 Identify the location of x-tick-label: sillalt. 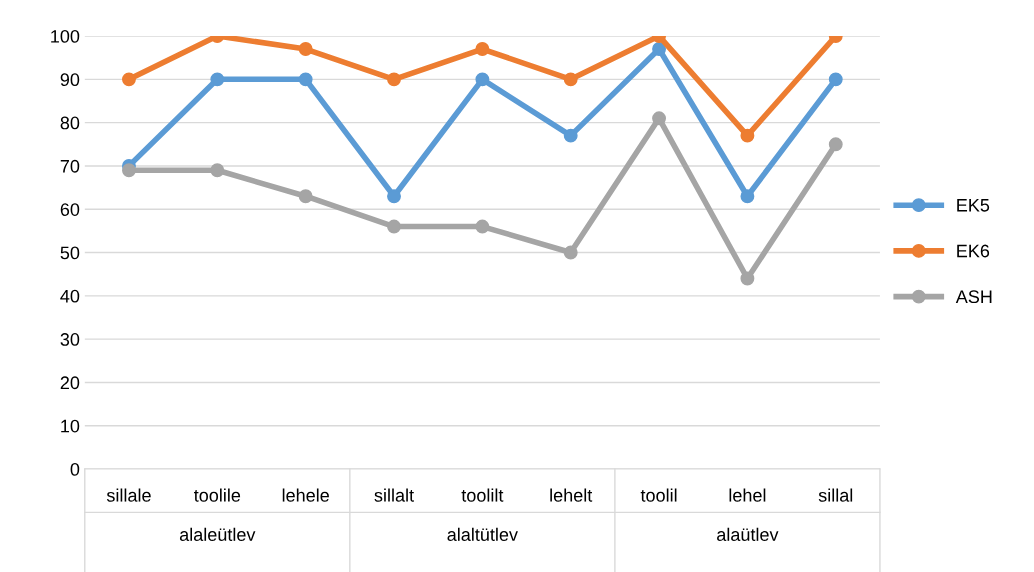
(394, 495).